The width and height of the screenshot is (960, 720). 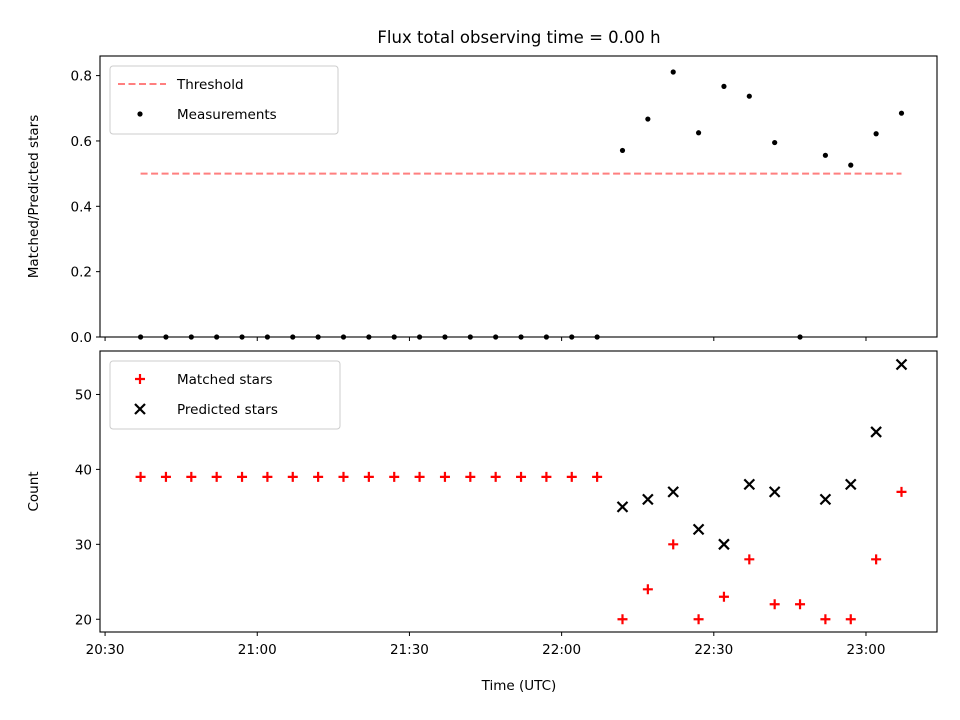 What do you see at coordinates (83, 545) in the screenshot?
I see `y-tick-label: 30` at bounding box center [83, 545].